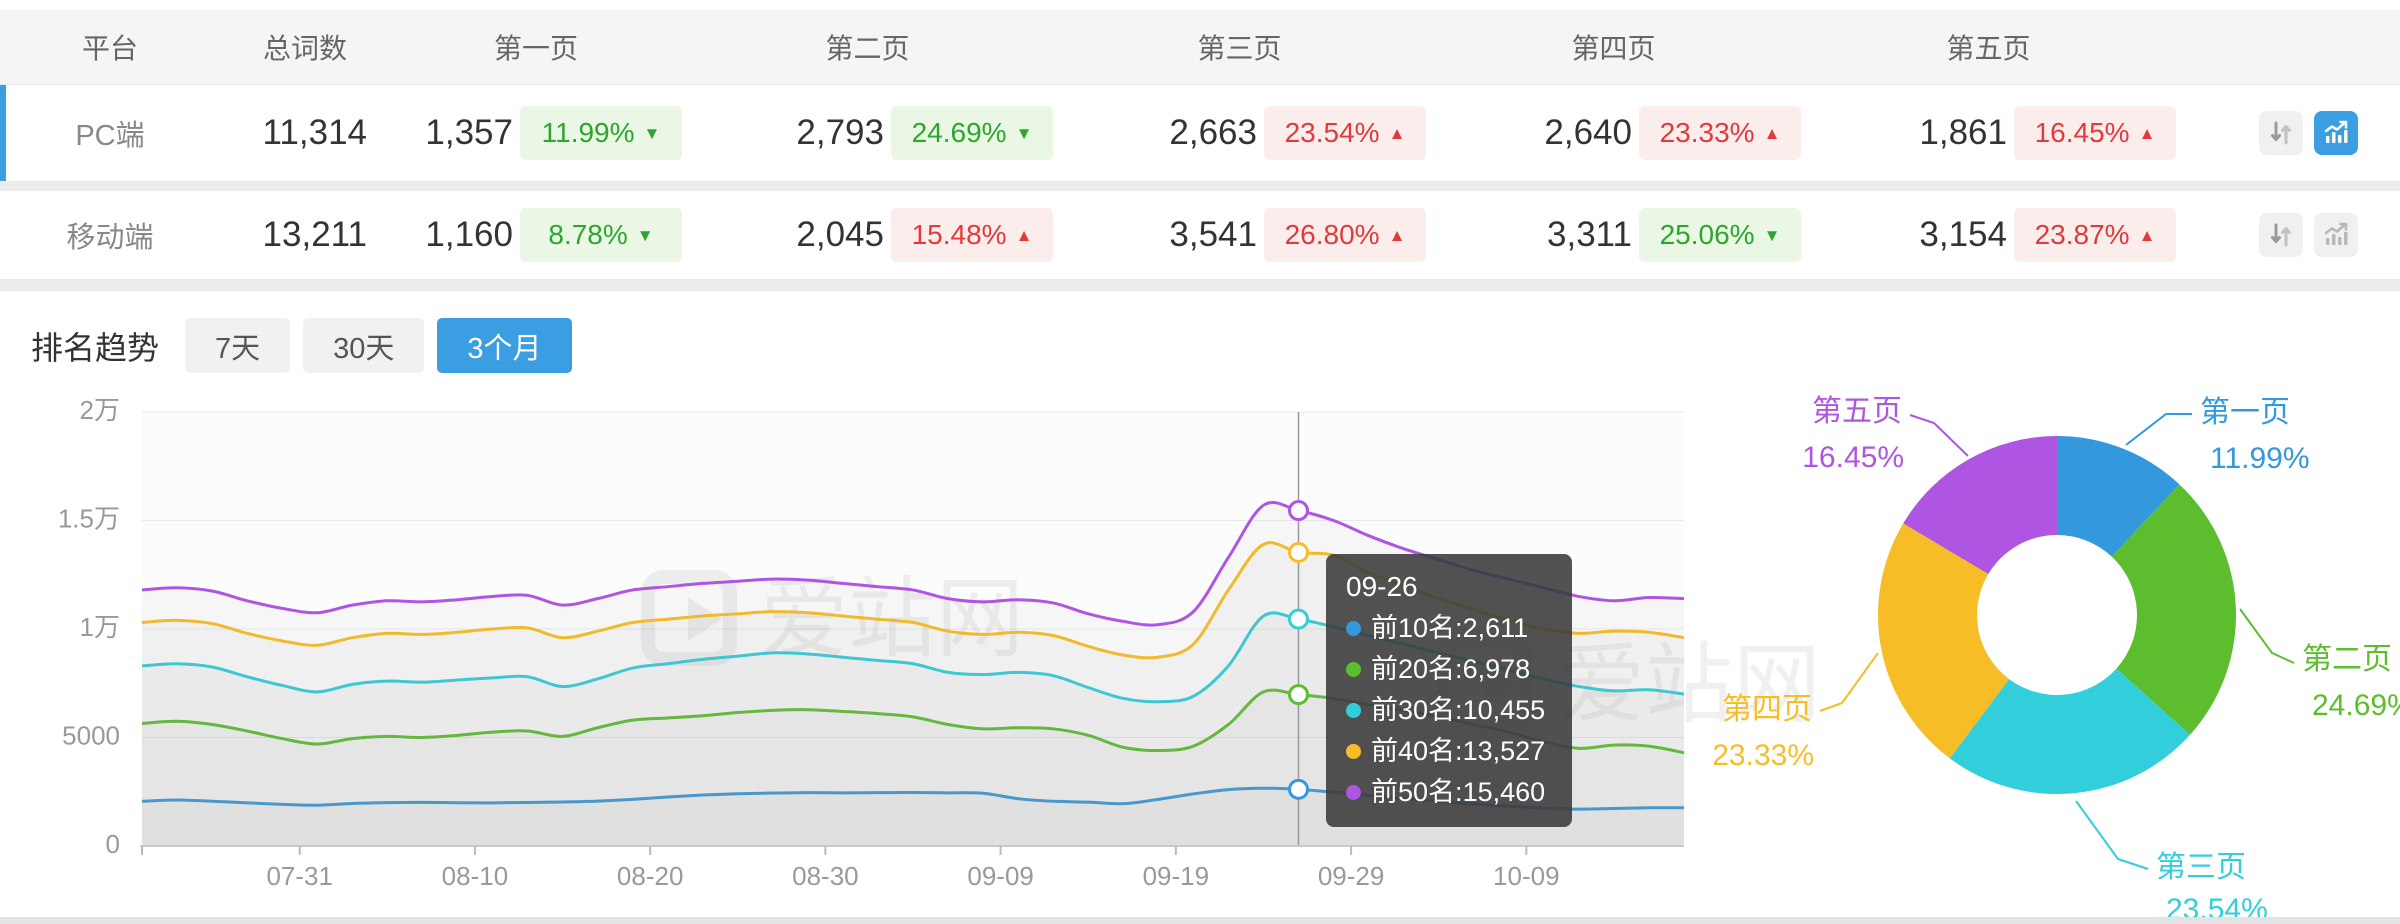  Describe the element at coordinates (91, 735) in the screenshot. I see `y-axis-label: 5000` at that location.